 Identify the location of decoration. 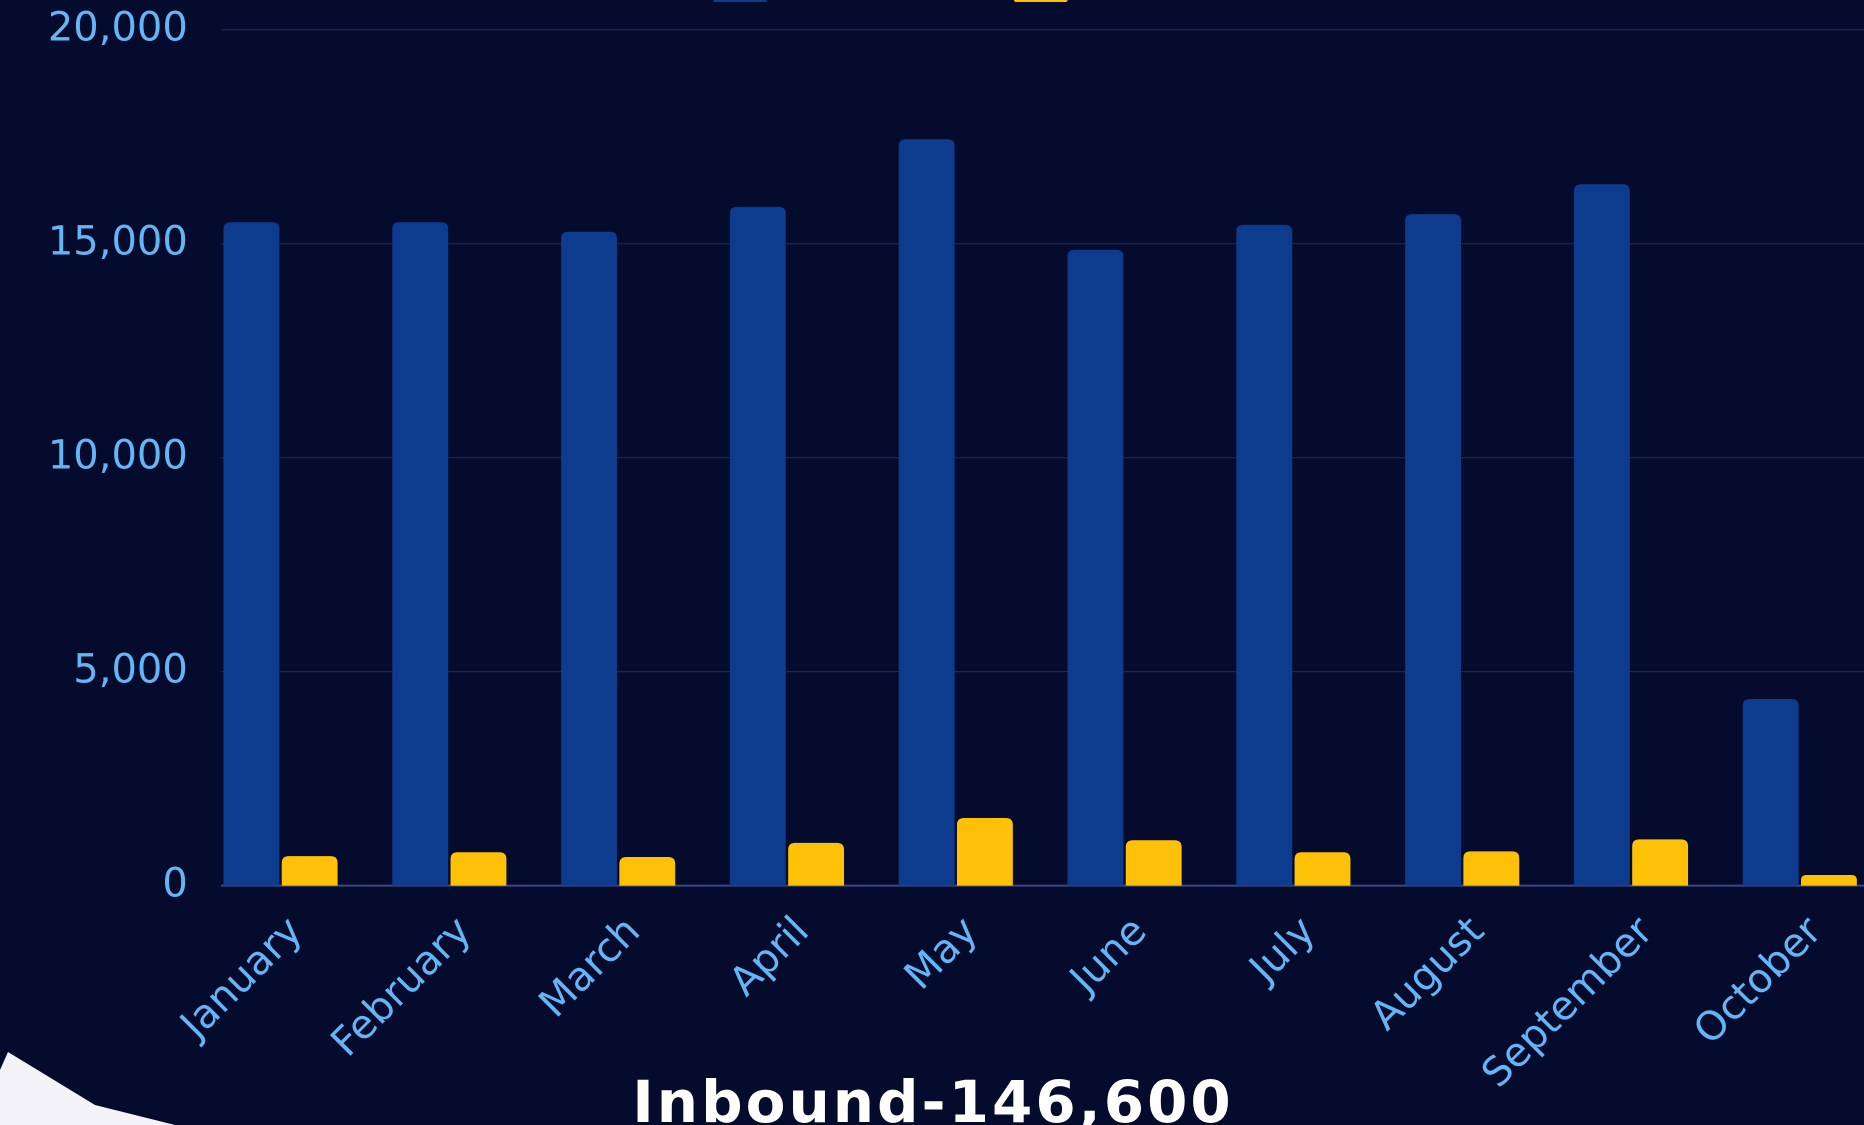
(87, 1088).